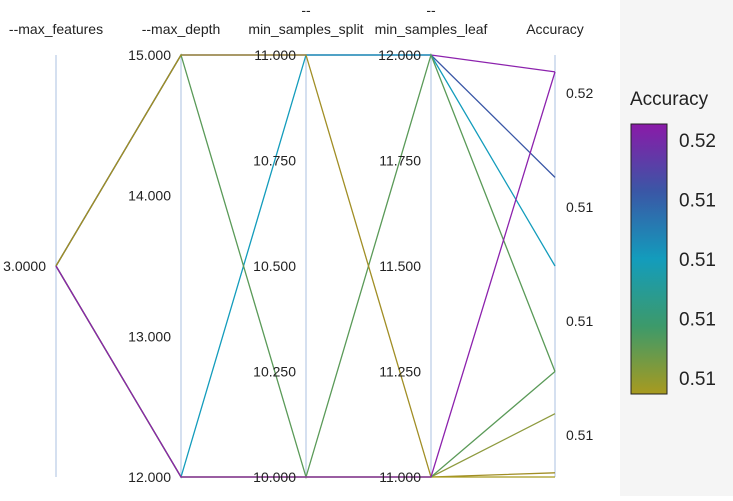 The width and height of the screenshot is (733, 501). What do you see at coordinates (431, 10) in the screenshot?
I see `axis-title-prefix-min_samples_leaf: --` at bounding box center [431, 10].